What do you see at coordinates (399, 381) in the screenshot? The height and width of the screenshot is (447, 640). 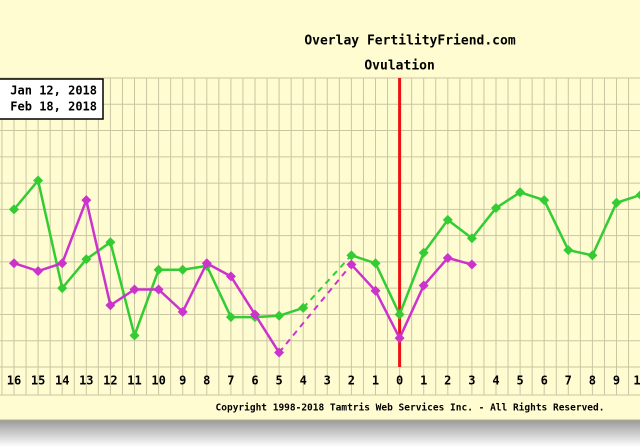 I see `x-tick-label: 0` at bounding box center [399, 381].